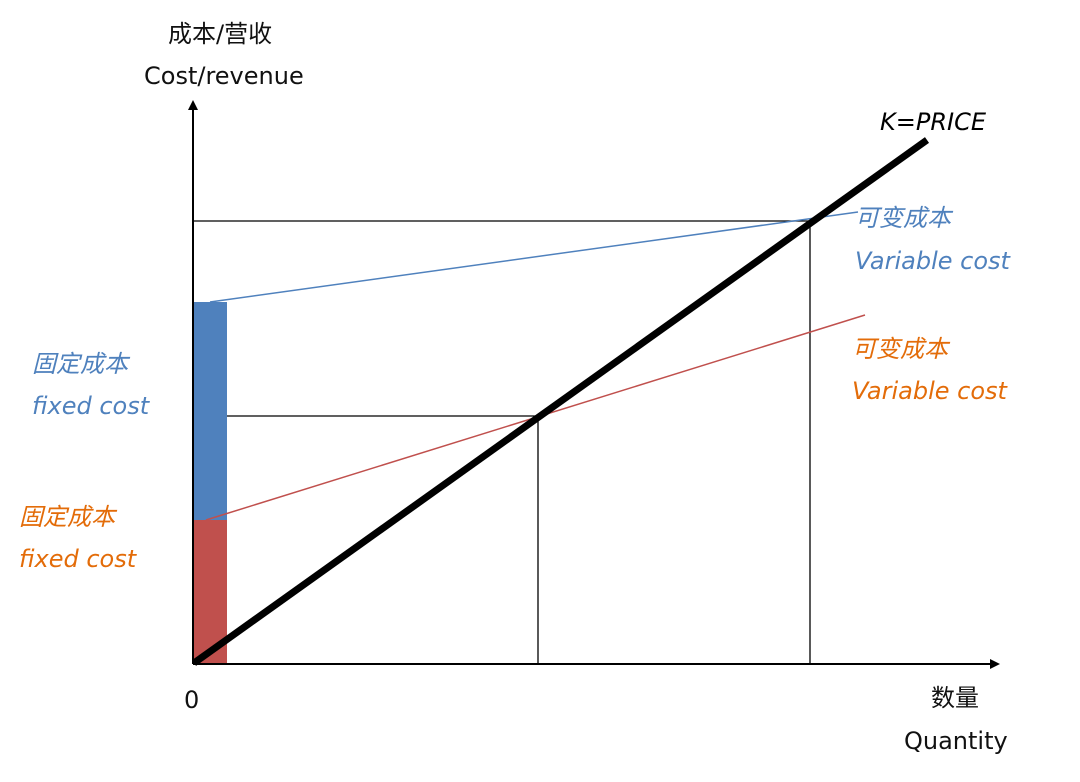 Image resolution: width=1080 pixels, height=782 pixels. I want to click on orange-fixed-cost-label-zh: 固定成本, so click(68, 517).